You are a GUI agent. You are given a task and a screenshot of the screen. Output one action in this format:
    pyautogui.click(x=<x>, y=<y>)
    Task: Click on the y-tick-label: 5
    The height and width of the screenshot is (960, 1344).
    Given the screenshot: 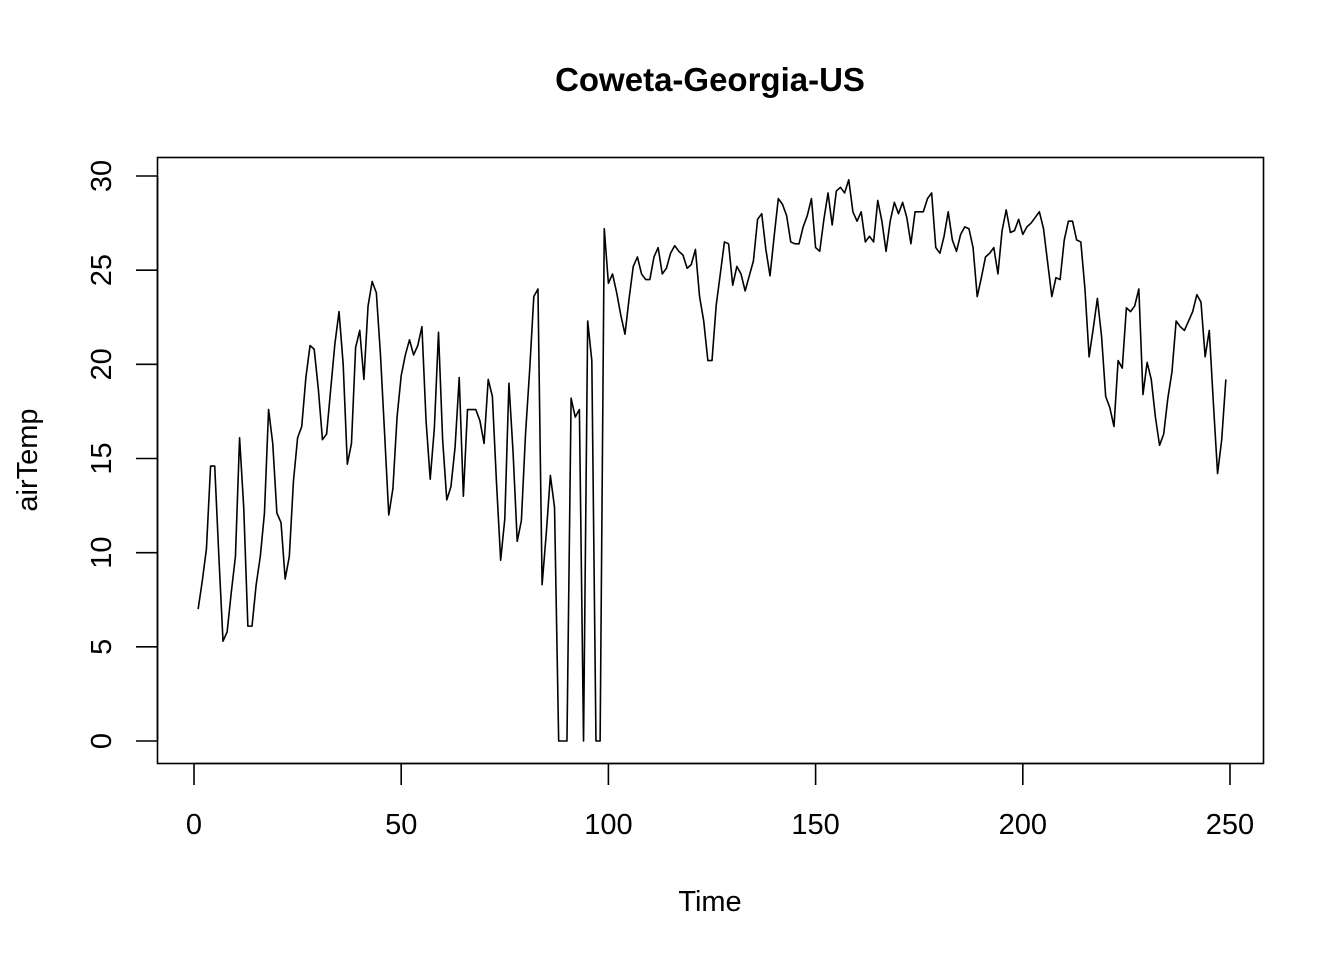 What is the action you would take?
    pyautogui.click(x=102, y=647)
    